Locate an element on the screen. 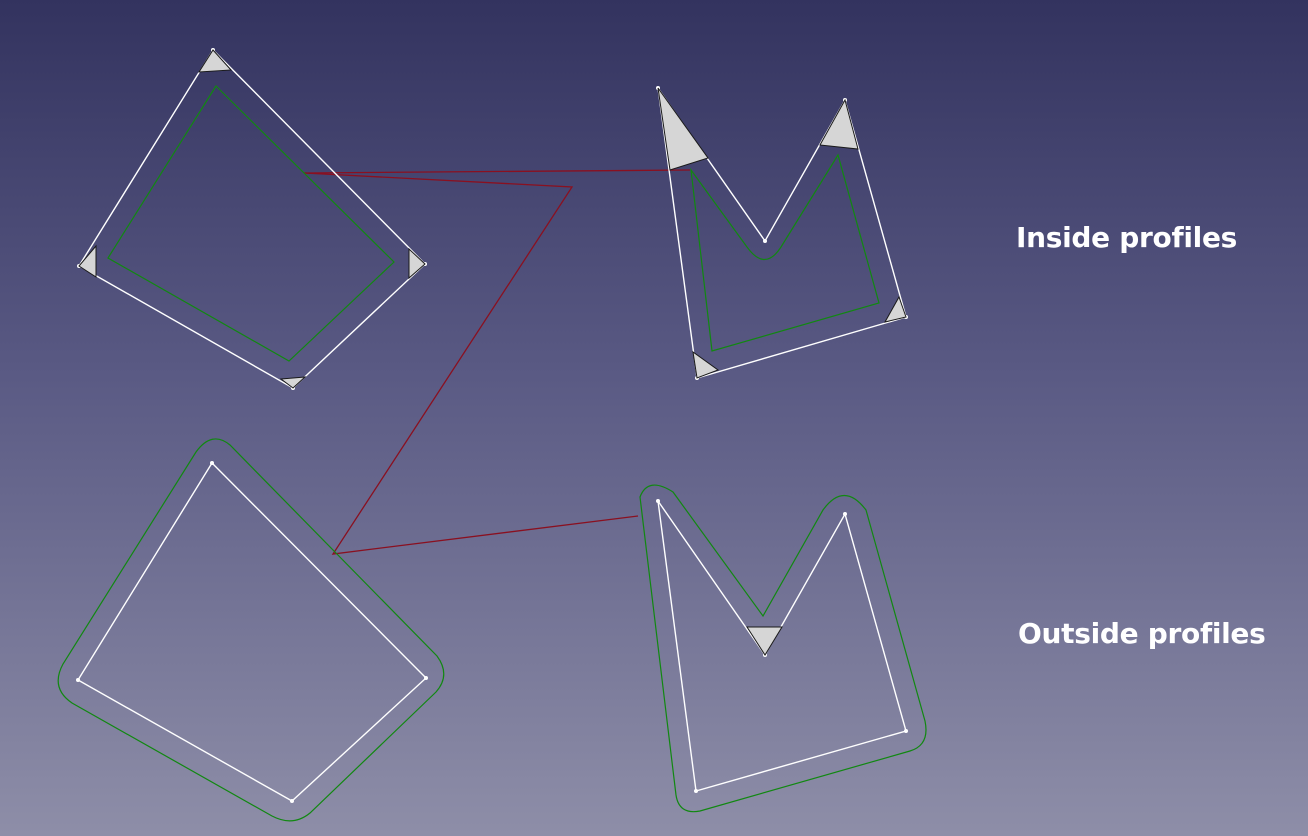  inside-profile-quad is located at coordinates (252, 219).